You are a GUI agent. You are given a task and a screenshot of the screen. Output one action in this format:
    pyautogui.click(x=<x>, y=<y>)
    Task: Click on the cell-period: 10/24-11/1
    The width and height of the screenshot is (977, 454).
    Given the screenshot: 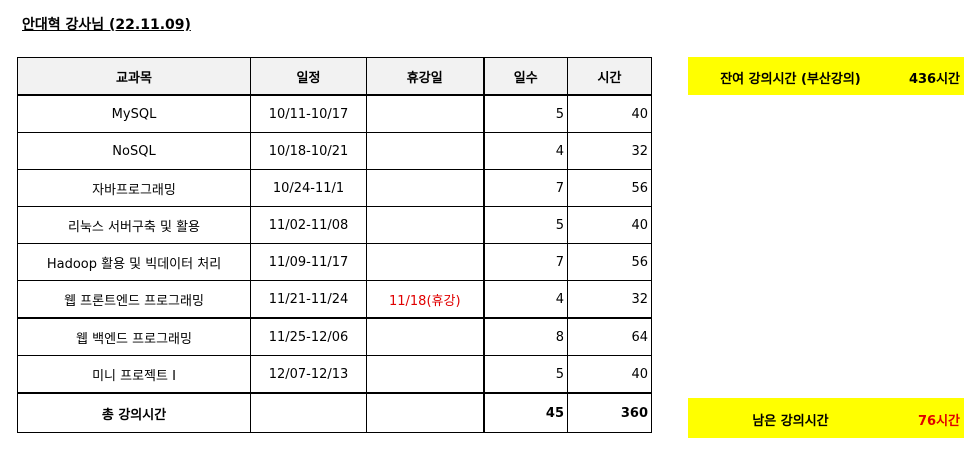 What is the action you would take?
    pyautogui.click(x=308, y=188)
    